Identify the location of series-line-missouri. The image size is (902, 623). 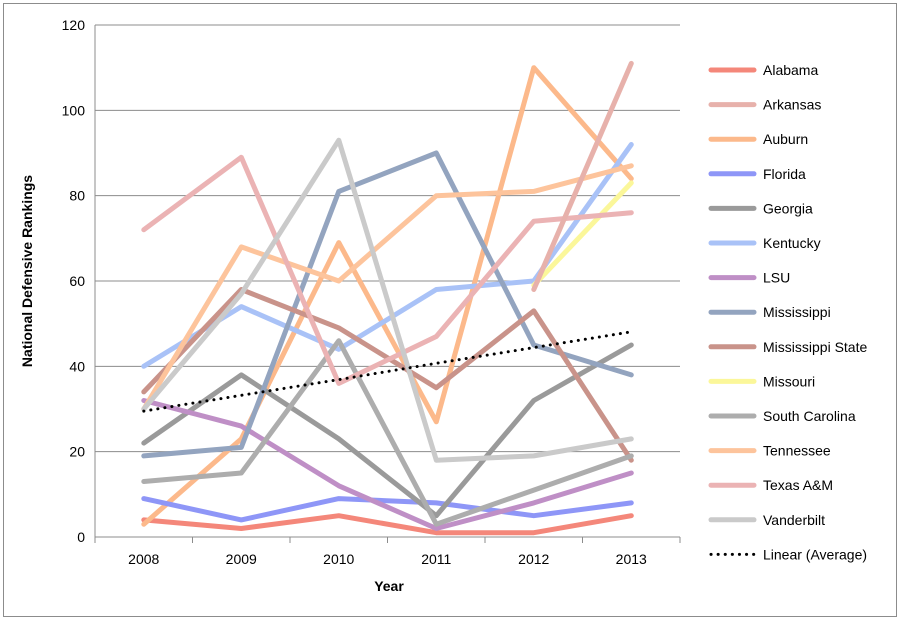
(582, 234).